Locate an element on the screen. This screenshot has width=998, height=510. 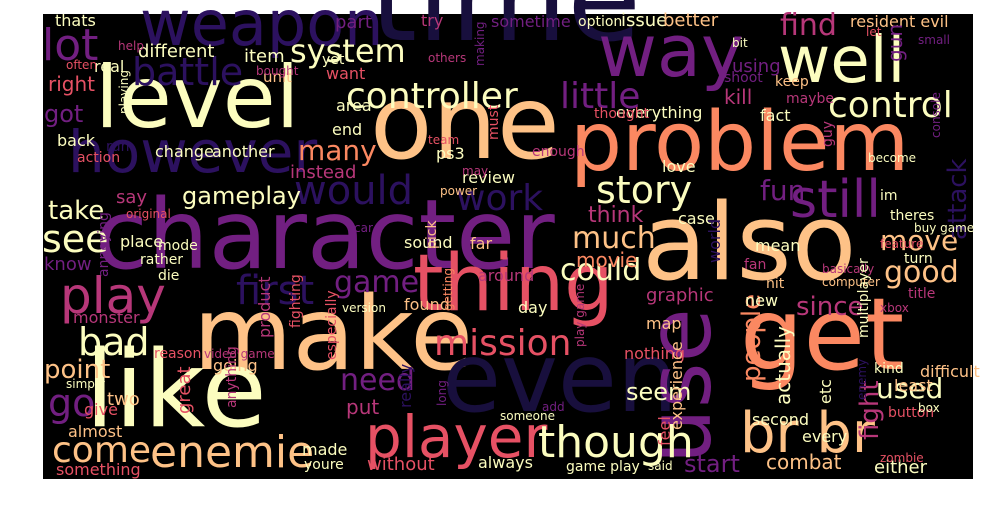
word-got: got is located at coordinates (63, 114).